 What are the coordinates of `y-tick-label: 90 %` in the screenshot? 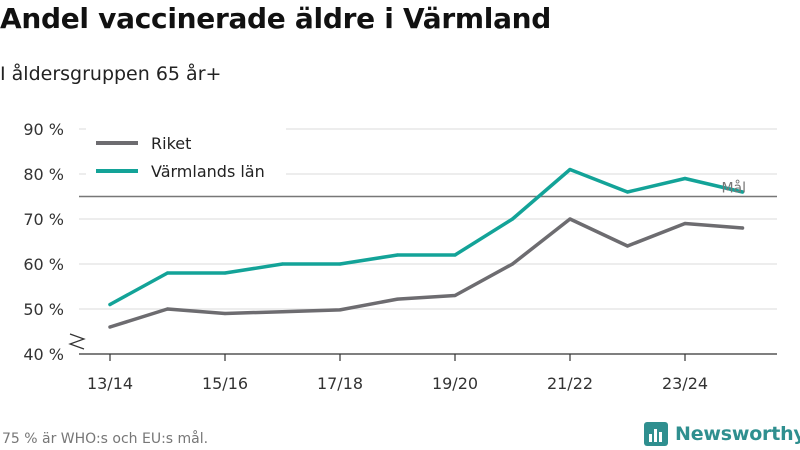 It's located at (43, 129).